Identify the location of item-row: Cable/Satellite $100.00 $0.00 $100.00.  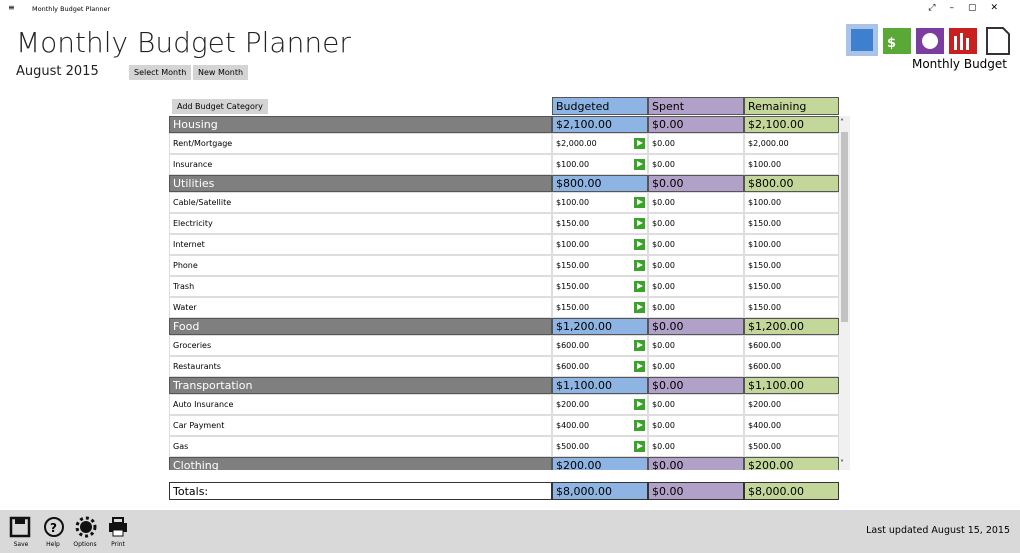
(504, 202).